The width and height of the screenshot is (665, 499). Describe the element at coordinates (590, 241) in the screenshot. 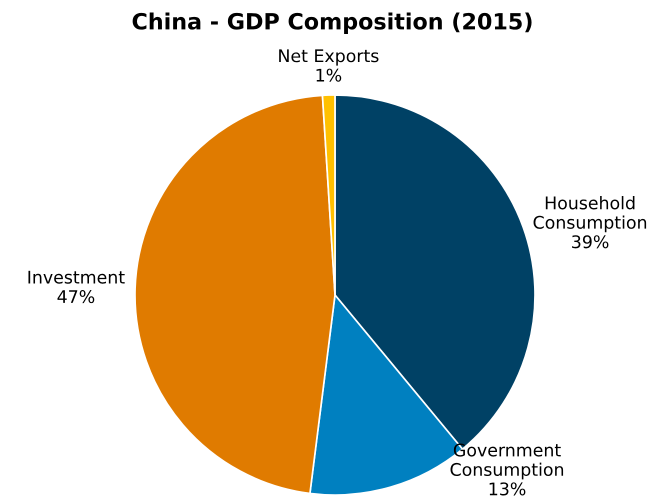

I see `data-label: 39%` at that location.